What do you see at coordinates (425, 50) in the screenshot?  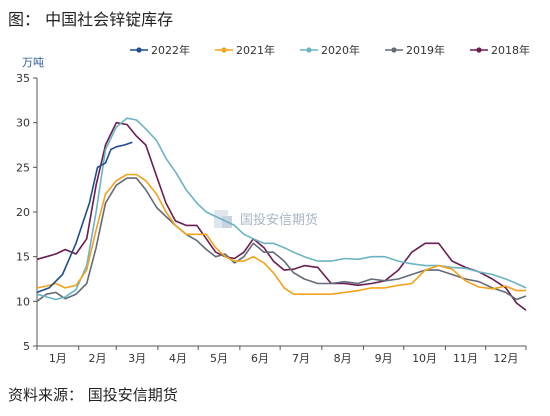 I see `legend-label-2019: 2019年` at bounding box center [425, 50].